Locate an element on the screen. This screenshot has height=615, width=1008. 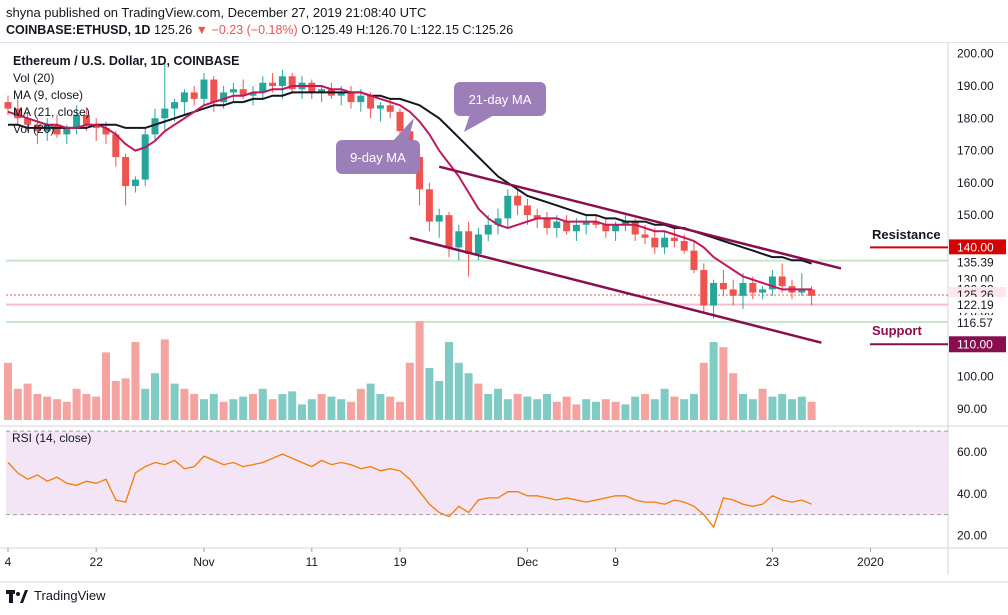
resistance-zone is located at coordinates (477, 260).